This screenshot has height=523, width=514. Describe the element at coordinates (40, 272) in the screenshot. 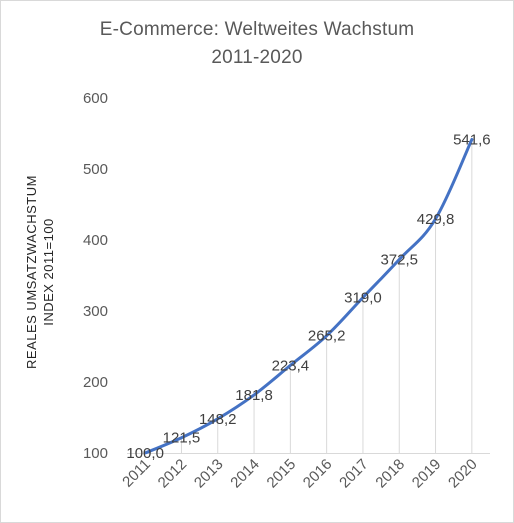

I see `y-axis-title: REALES UMSATZWACHSTUM INDEX 2011=100` at that location.